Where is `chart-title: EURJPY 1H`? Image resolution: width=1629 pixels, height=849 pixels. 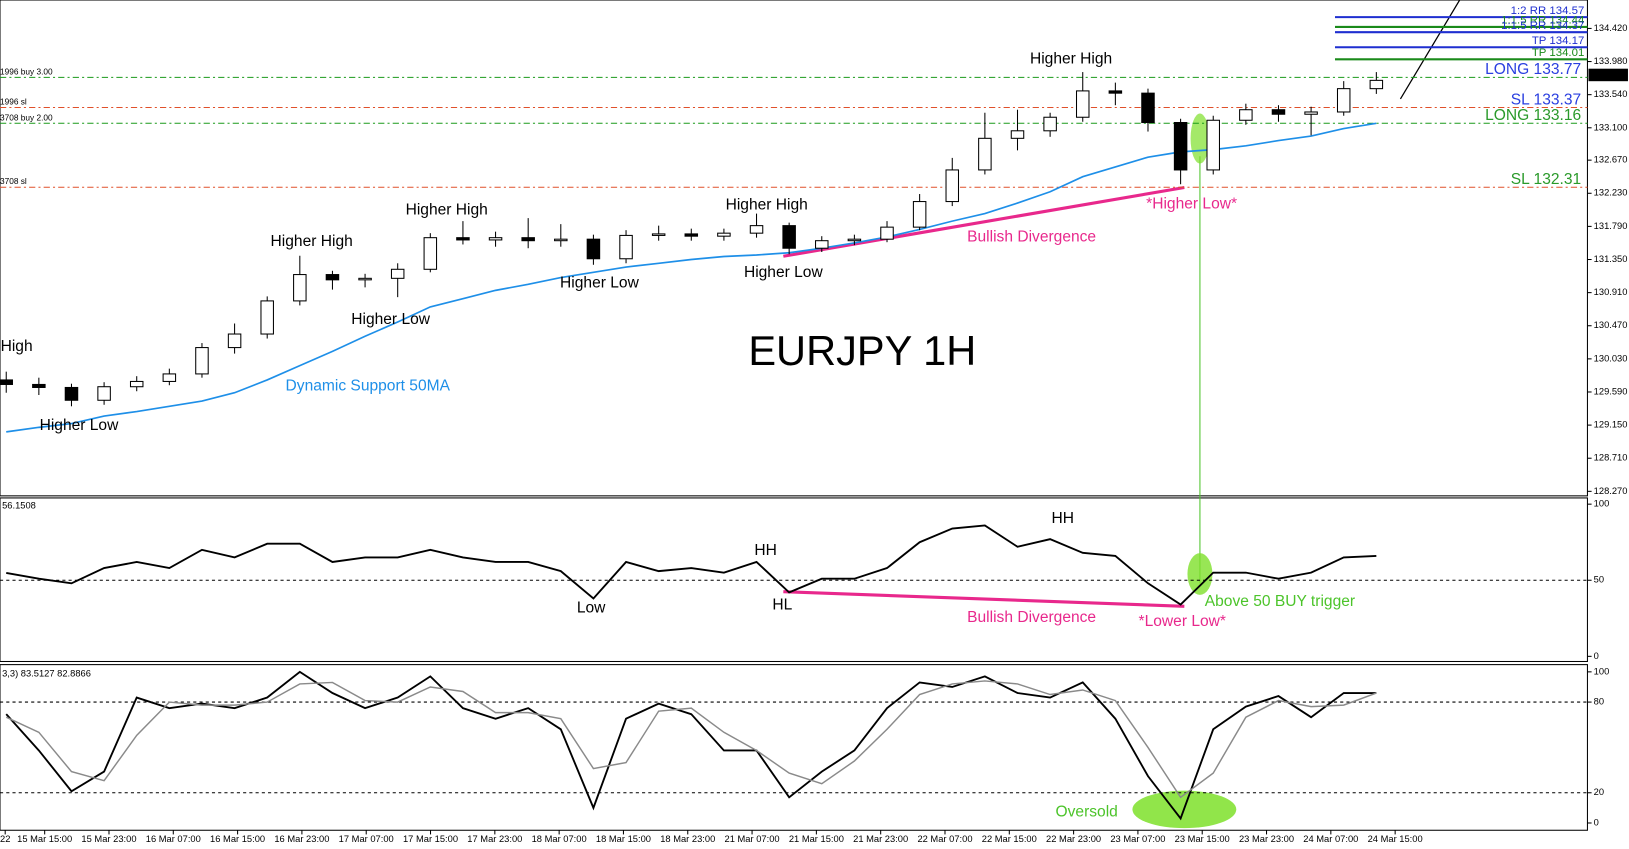
chart-title: EURJPY 1H is located at coordinates (862, 350).